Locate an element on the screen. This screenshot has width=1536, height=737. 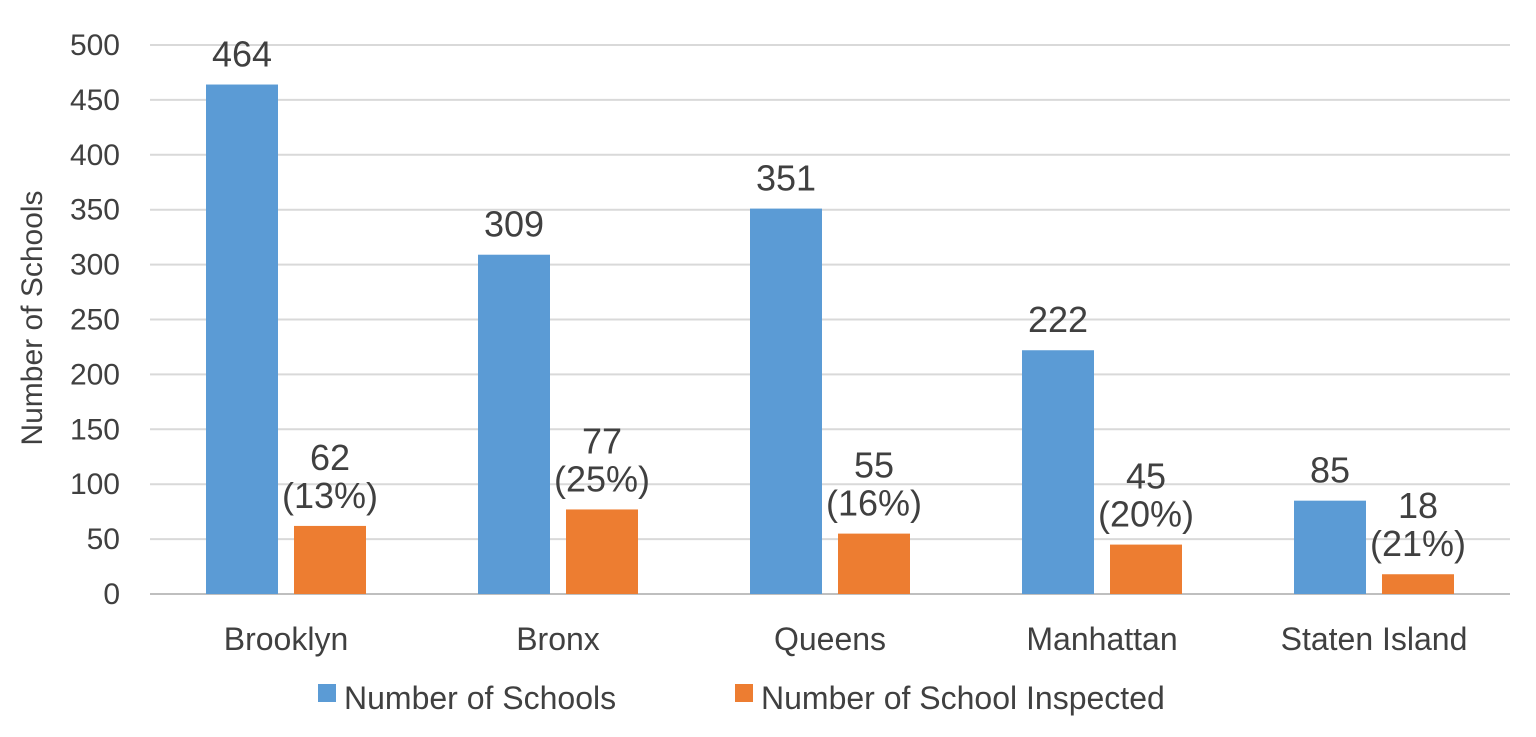
legend-label: Number of Schools is located at coordinates (480, 698).